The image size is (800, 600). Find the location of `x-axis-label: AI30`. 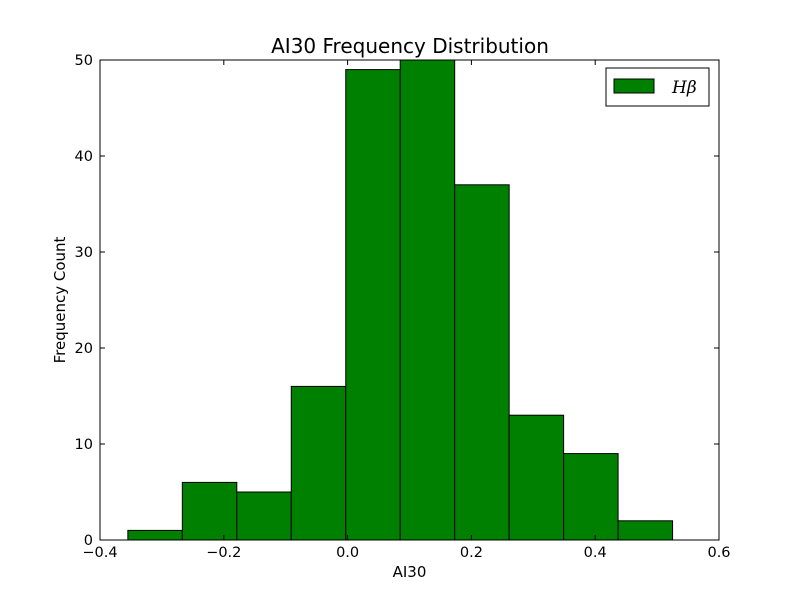

x-axis-label: AI30 is located at coordinates (410, 572).